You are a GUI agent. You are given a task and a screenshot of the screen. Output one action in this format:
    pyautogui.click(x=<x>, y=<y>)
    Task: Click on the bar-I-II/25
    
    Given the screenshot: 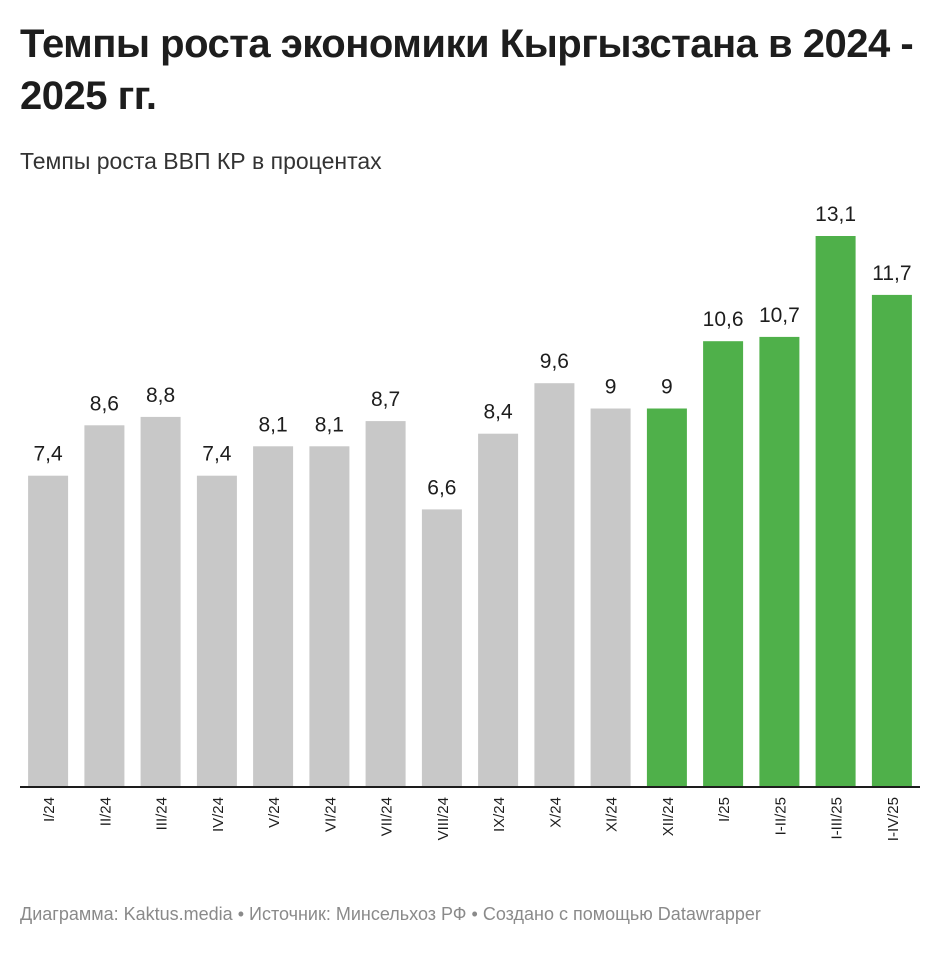 What is the action you would take?
    pyautogui.click(x=779, y=561)
    